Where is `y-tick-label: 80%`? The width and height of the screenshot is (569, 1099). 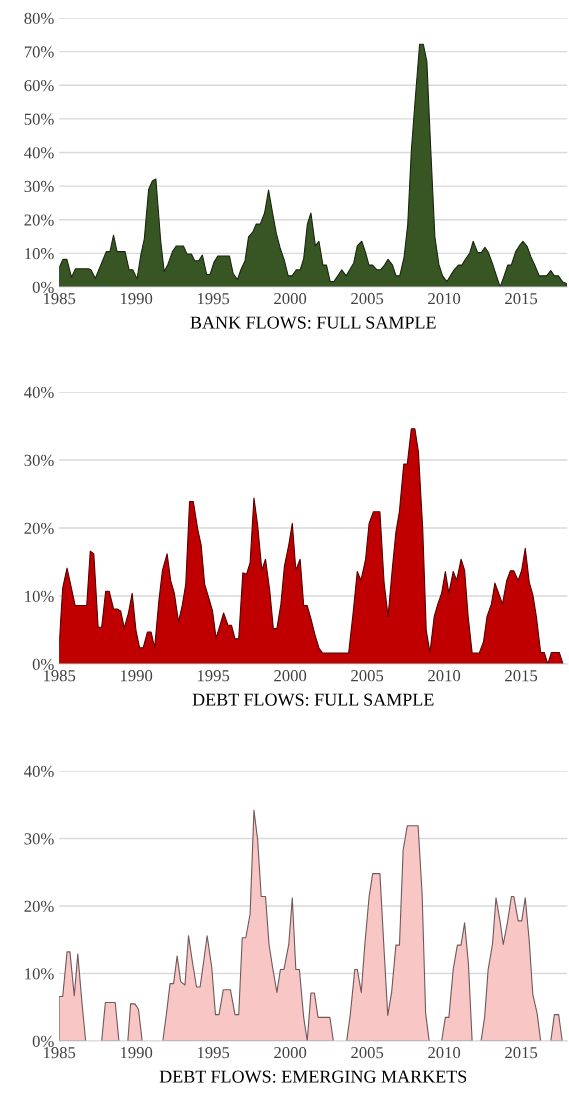 y-tick-label: 80% is located at coordinates (39, 18).